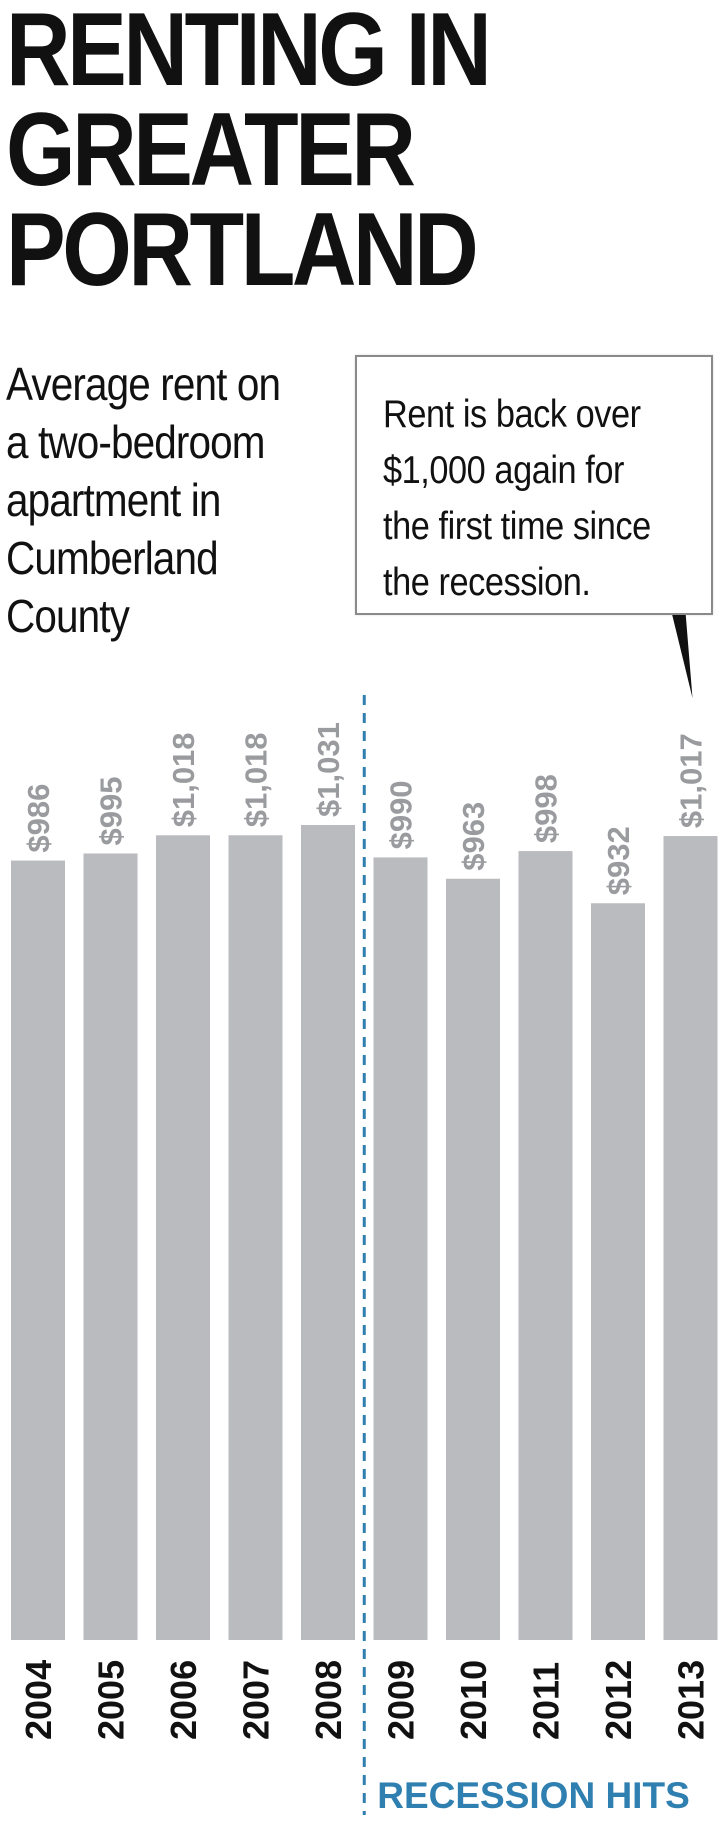 The image size is (720, 1822). Describe the element at coordinates (365, 1700) in the screenshot. I see `year-labels-group: 2004 2005 2006 2007 2008 2009 2010 2011 2012 2013` at that location.